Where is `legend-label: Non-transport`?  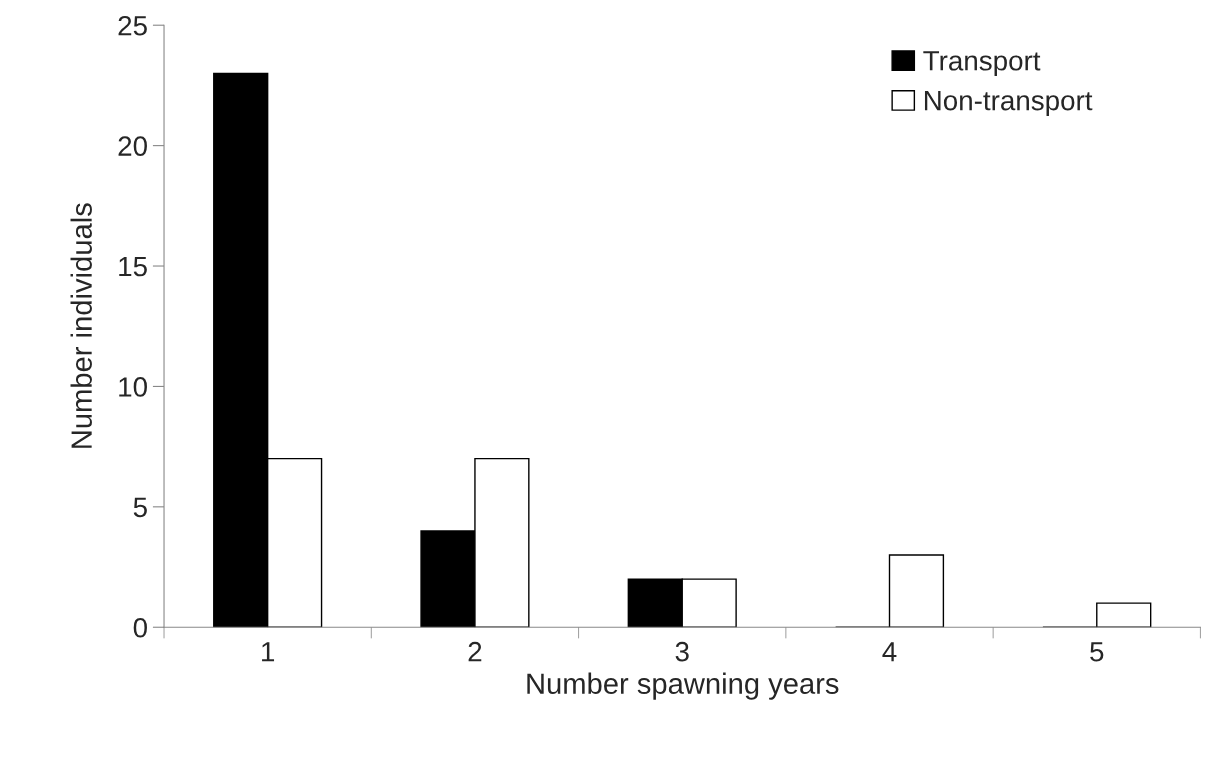
legend-label: Non-transport is located at coordinates (1008, 103).